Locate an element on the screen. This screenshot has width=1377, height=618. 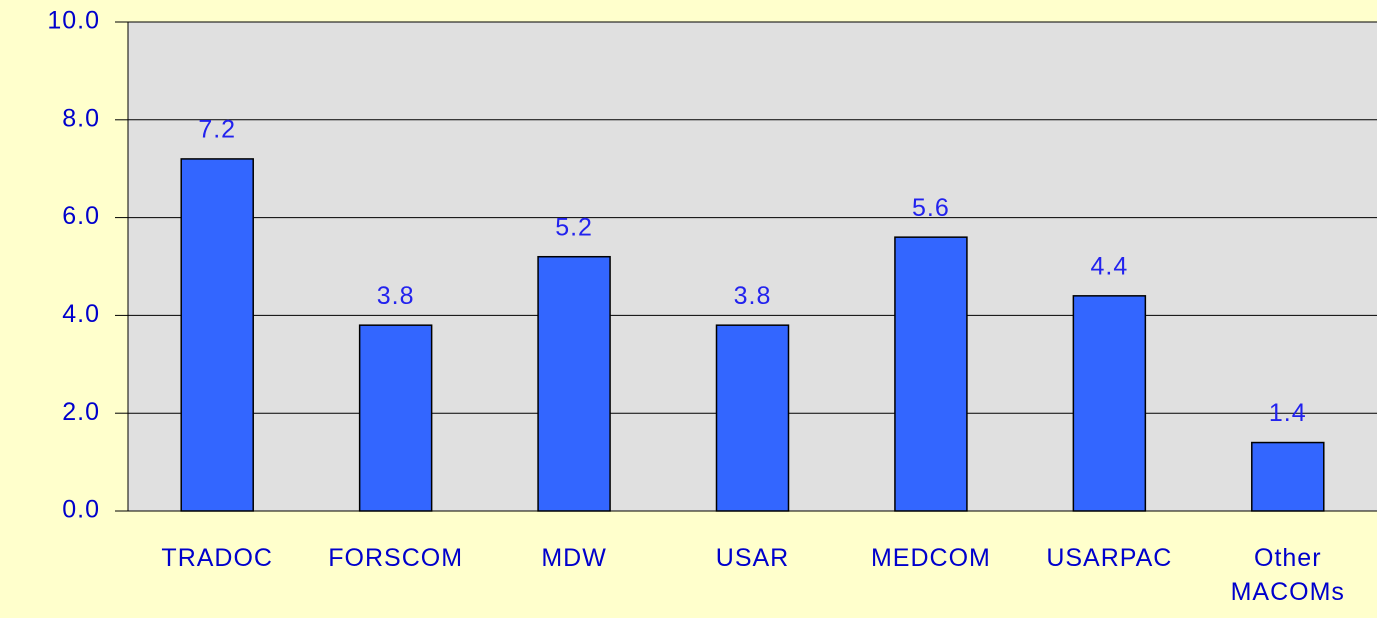
x-tick-label: USAR is located at coordinates (752, 558).